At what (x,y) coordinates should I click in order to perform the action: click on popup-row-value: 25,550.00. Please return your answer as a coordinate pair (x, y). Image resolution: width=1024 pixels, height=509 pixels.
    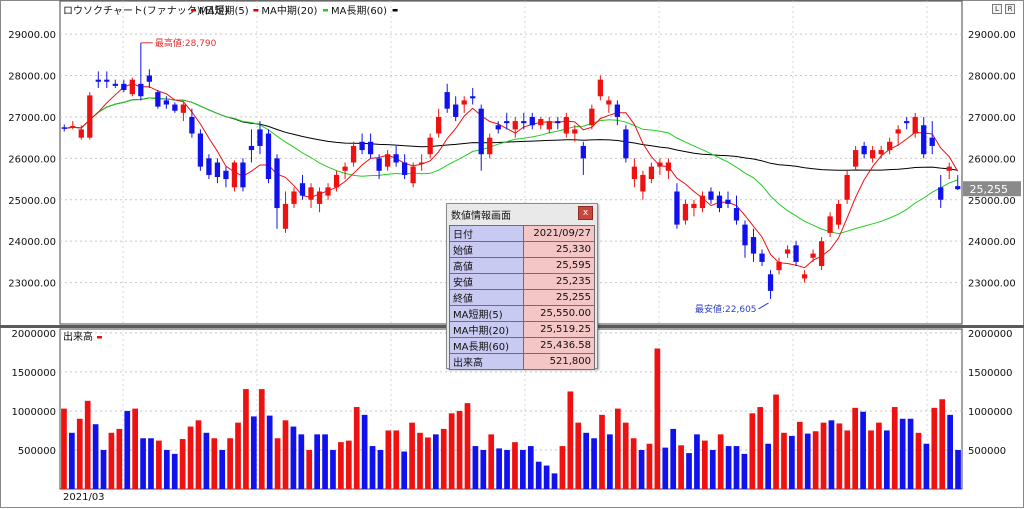
    Looking at the image, I should click on (559, 313).